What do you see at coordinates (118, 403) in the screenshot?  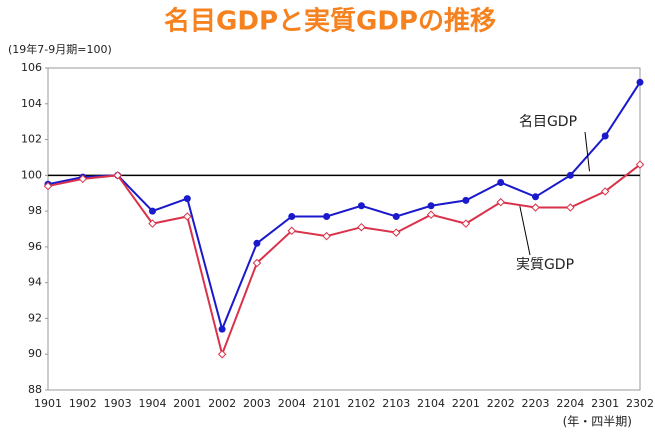 I see `x-tick-label: 1903` at bounding box center [118, 403].